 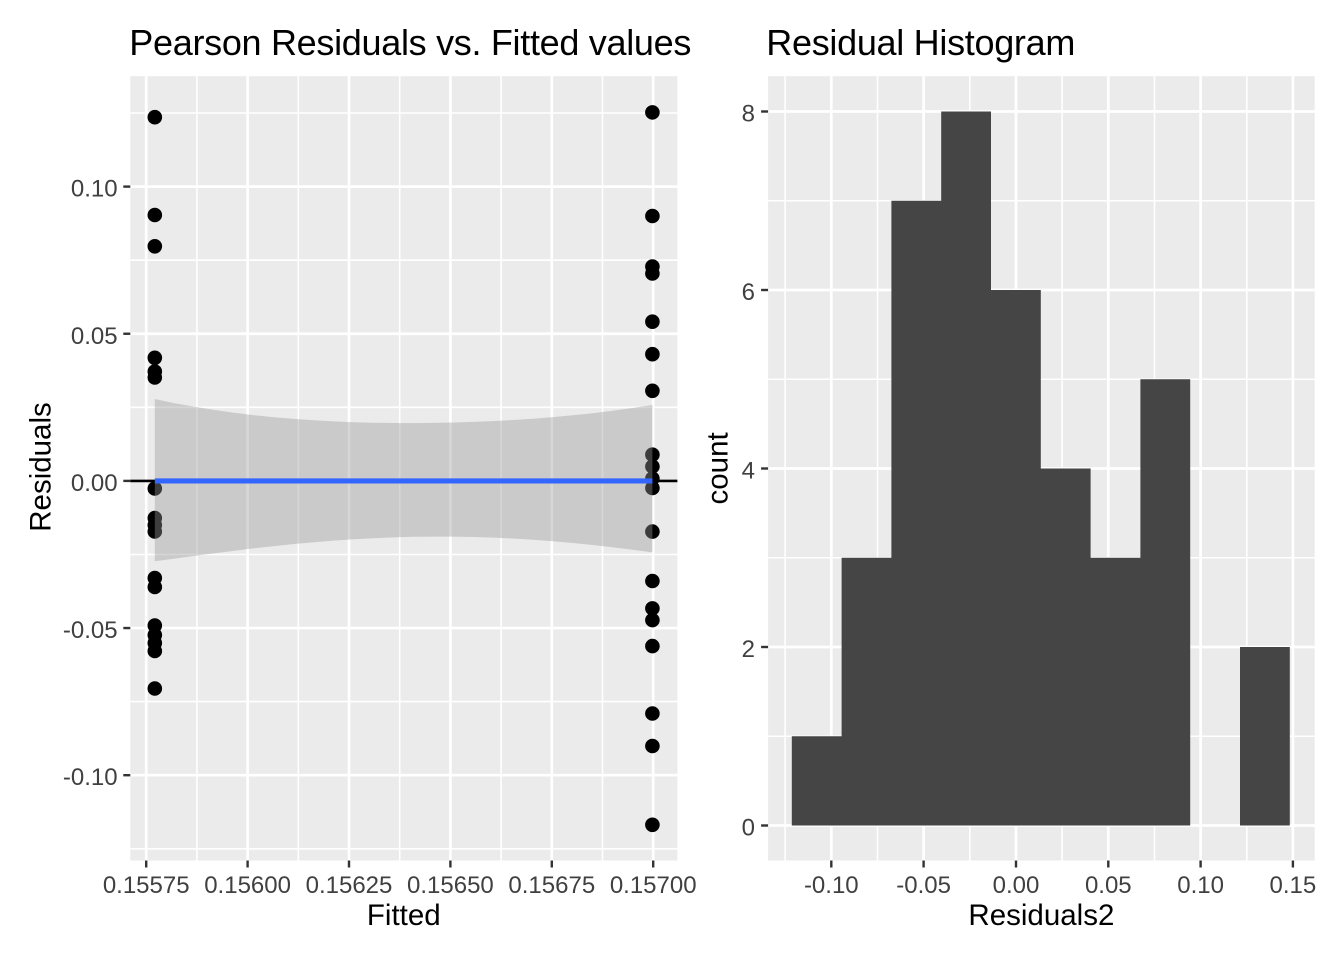 I want to click on svg-text: 2, so click(x=748, y=649).